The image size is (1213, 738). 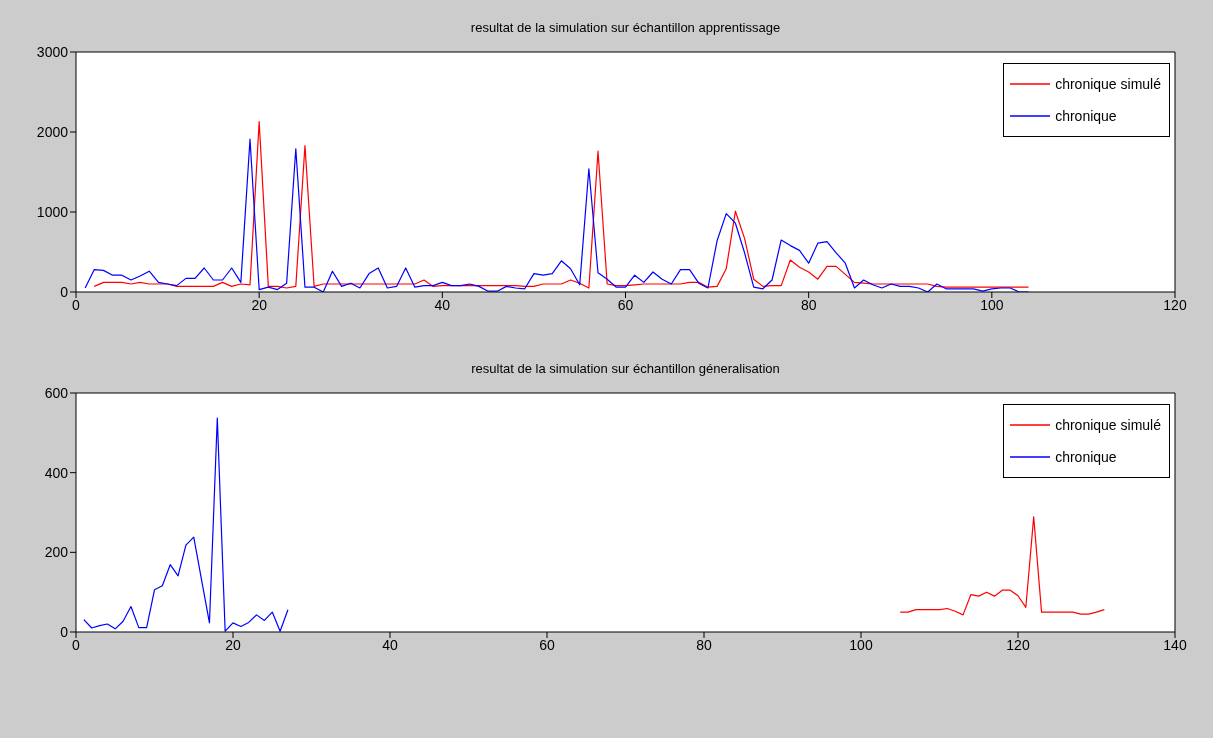 I want to click on y-tick-label: 200, so click(x=56, y=552).